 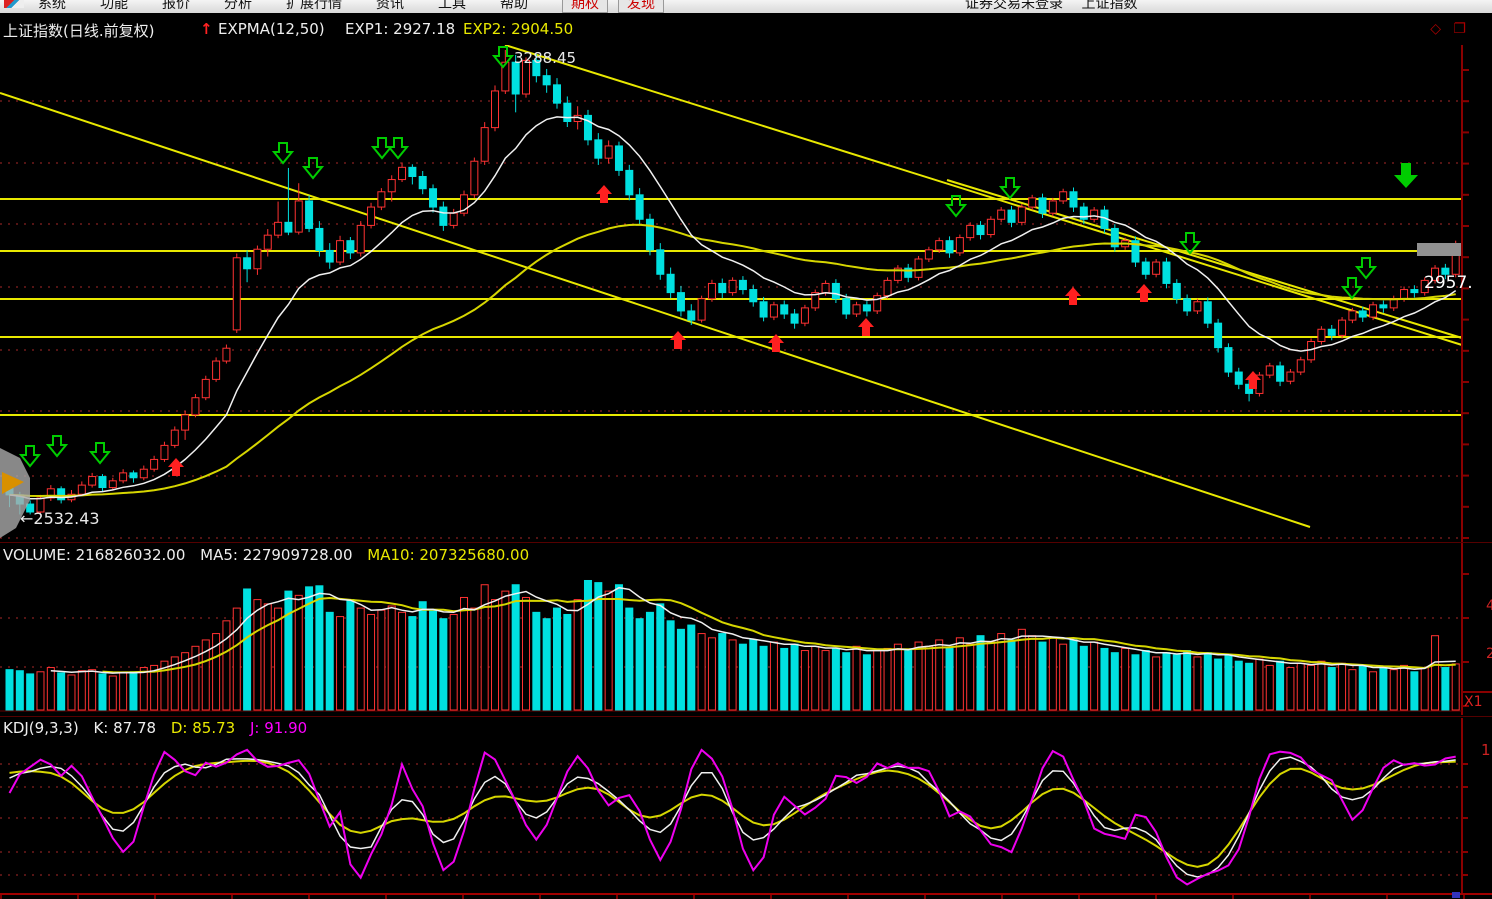 What do you see at coordinates (271, 29) in the screenshot?
I see `indicator-name: EXPMA(12,50)` at bounding box center [271, 29].